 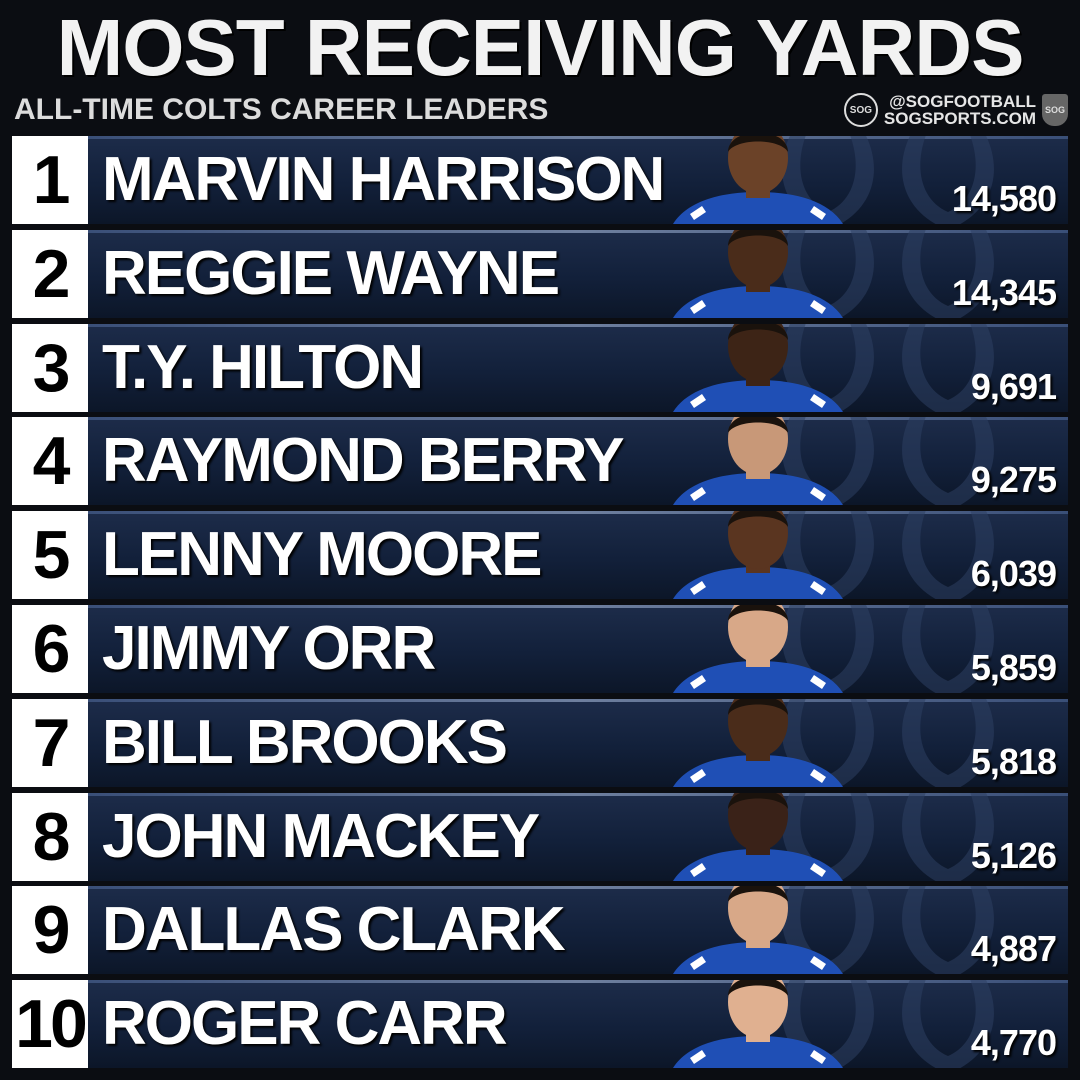 What do you see at coordinates (383, 179) in the screenshot?
I see `player-name: MARVIN HARRISON` at bounding box center [383, 179].